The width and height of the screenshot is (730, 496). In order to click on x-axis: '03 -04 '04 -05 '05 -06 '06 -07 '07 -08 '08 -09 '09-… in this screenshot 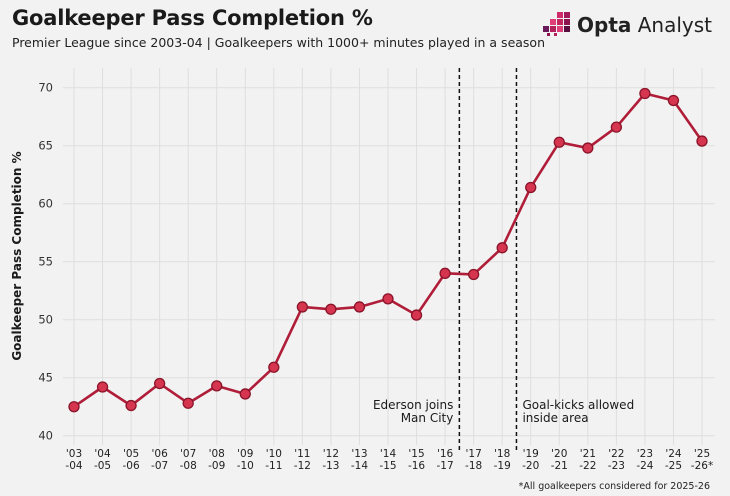, I will do `click(389, 460)`.